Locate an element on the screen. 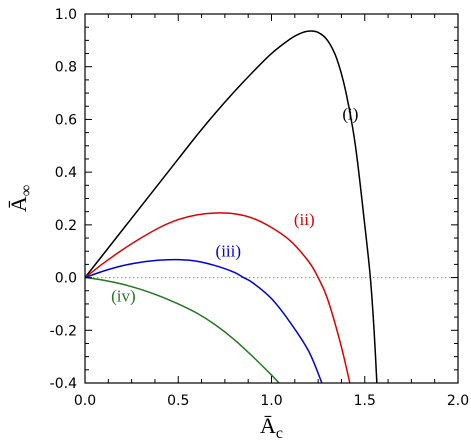 This screenshot has width=471, height=443. y-axis-title-subscript: ∞ is located at coordinates (26, 190).